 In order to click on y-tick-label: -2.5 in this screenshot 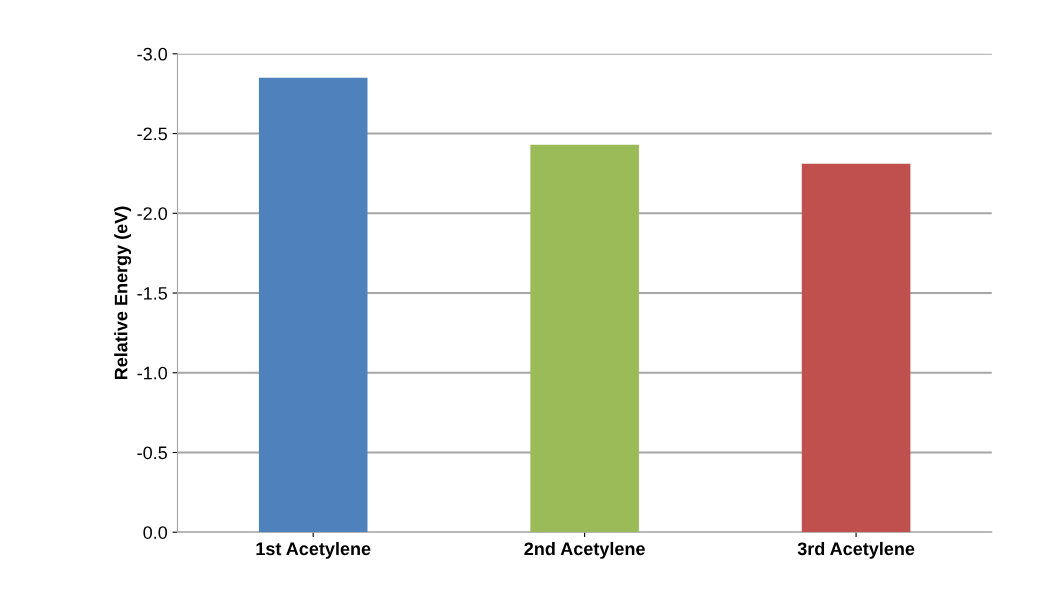, I will do `click(152, 134)`.